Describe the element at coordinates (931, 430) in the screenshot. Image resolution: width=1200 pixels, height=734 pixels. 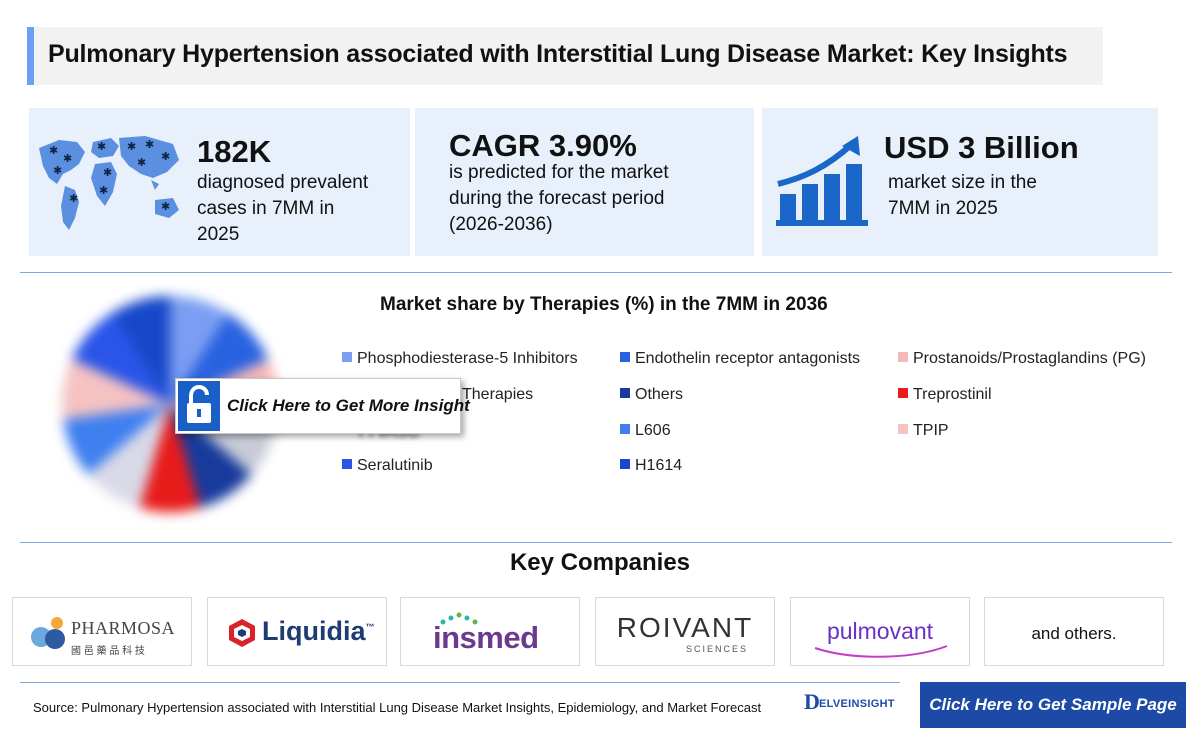
I see `legend-label: TPIP` at that location.